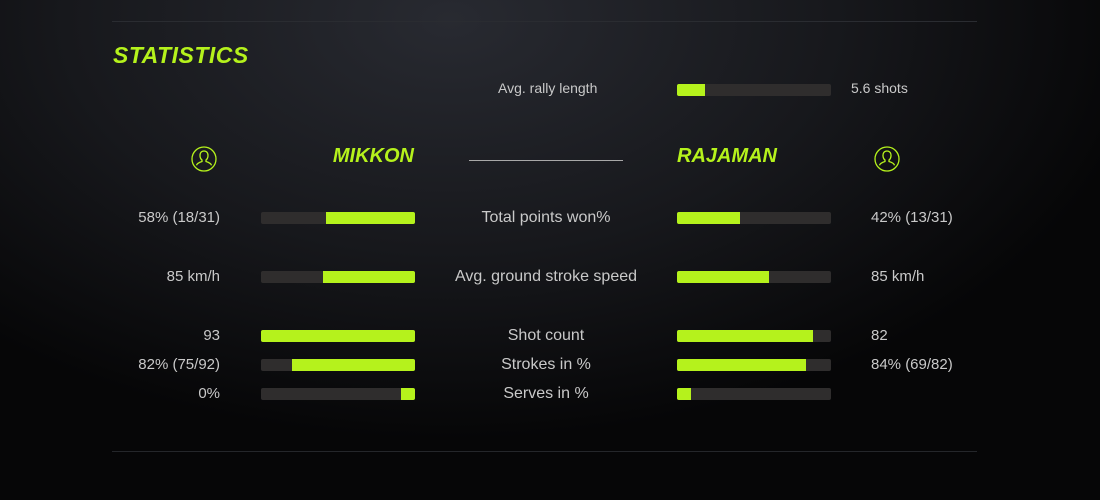 The height and width of the screenshot is (500, 1100). What do you see at coordinates (546, 393) in the screenshot?
I see `stat-label: Serves in %` at bounding box center [546, 393].